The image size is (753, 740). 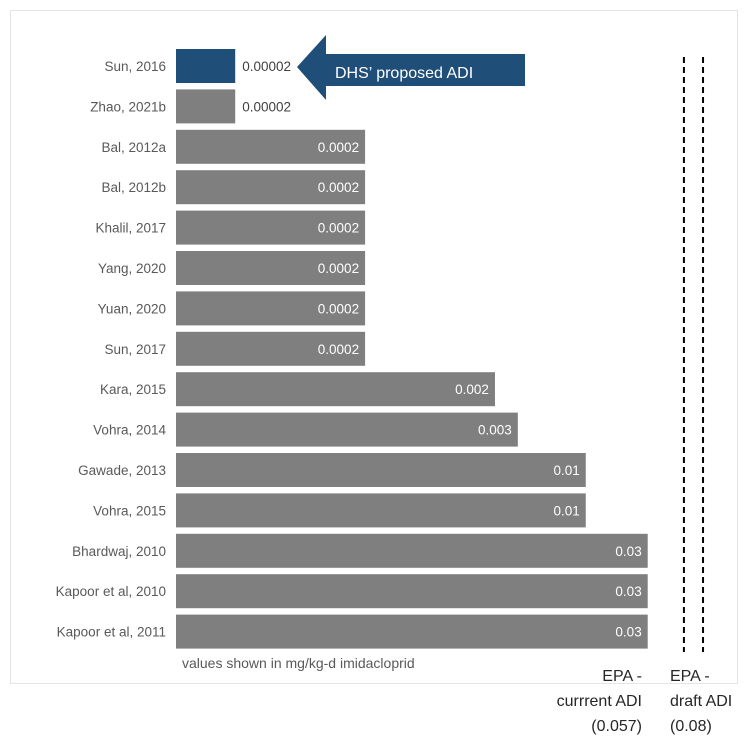 I want to click on value-label: 0.002, so click(x=472, y=389).